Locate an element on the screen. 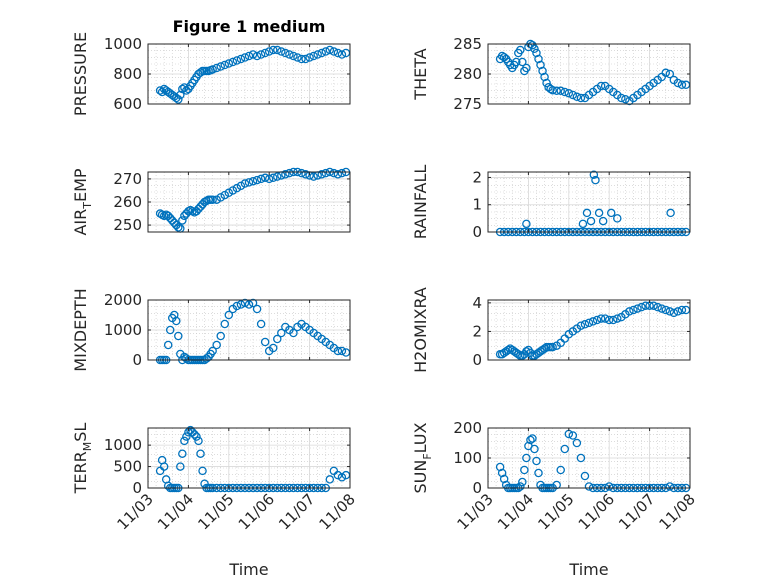 The image size is (778, 583). x-tick-label: 11/04 is located at coordinates (515, 511).